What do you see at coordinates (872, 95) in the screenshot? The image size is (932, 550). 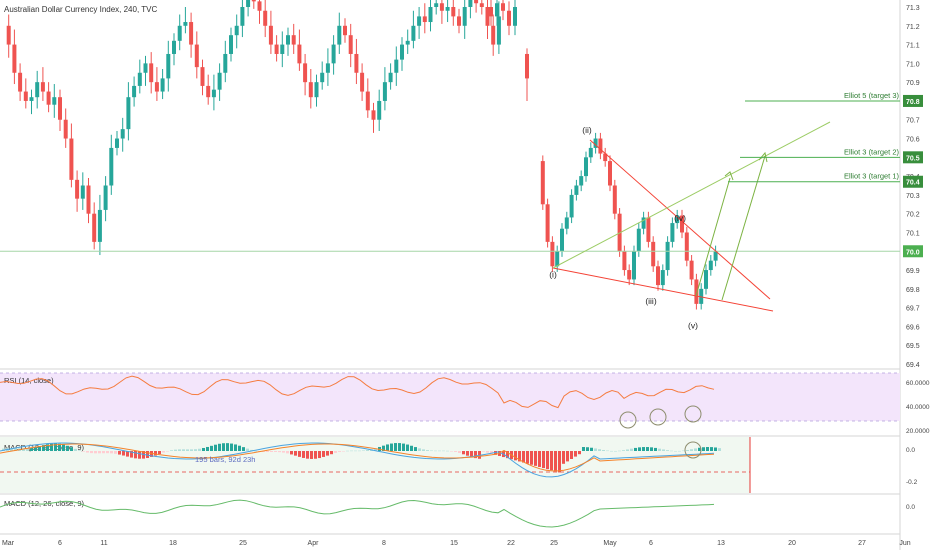 I see `target-3-label: Elliot 5 (target 3)` at bounding box center [872, 95].